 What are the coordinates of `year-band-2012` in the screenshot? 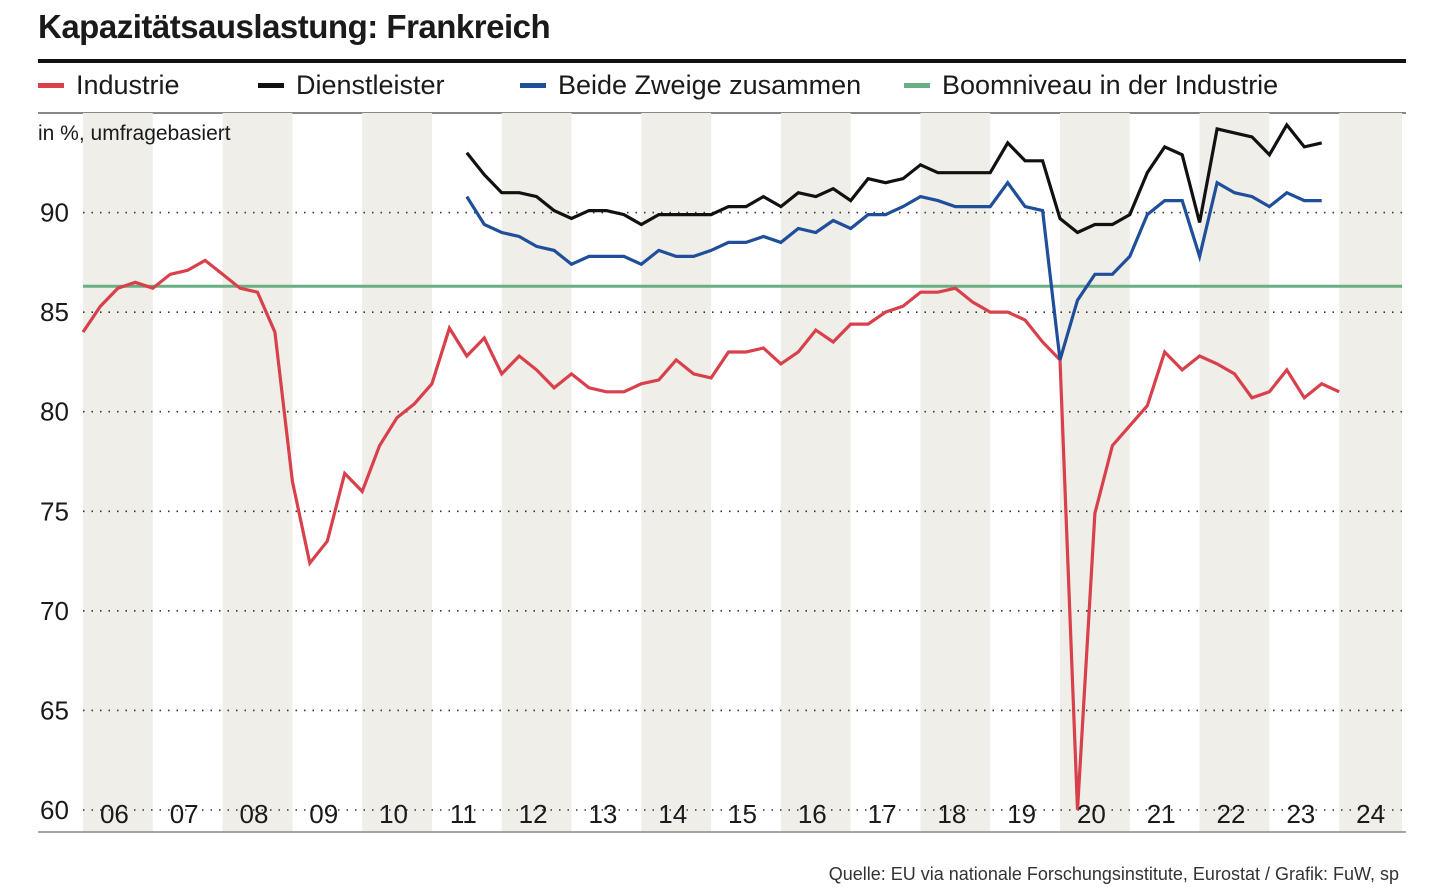 It's located at (536, 472).